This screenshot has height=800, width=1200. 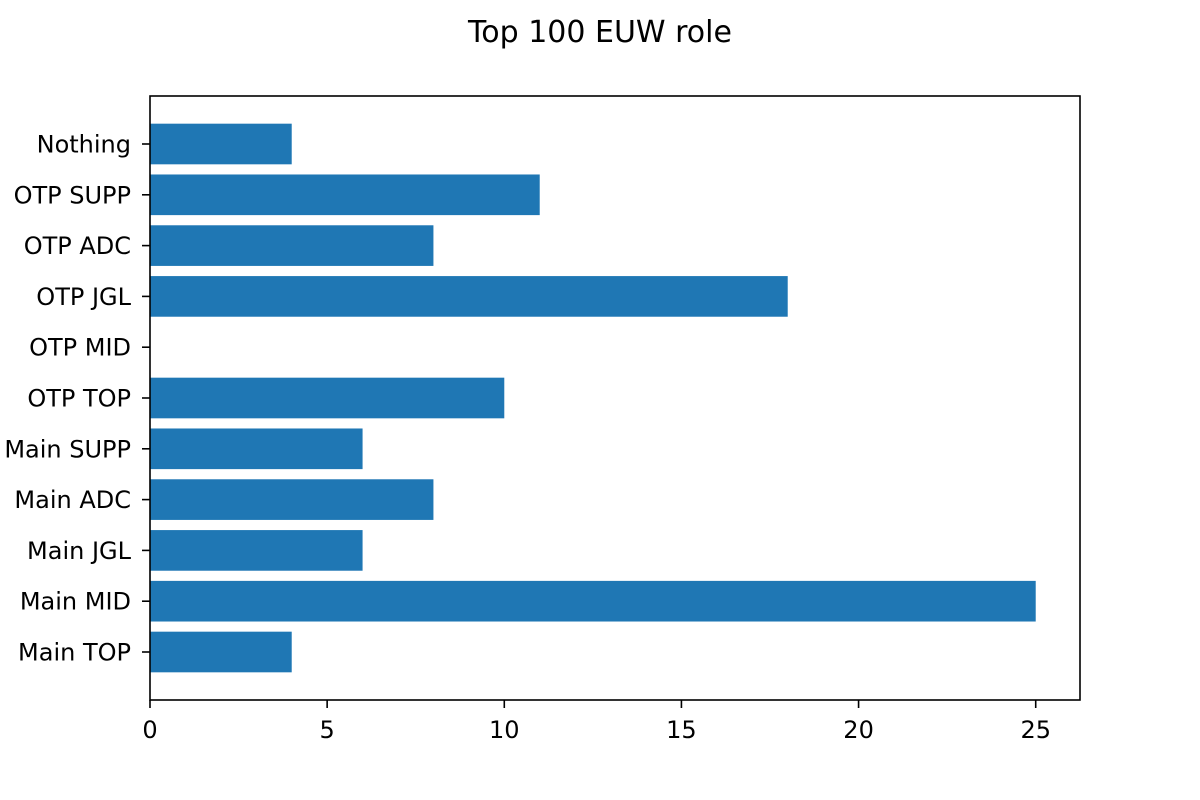 What do you see at coordinates (77, 246) in the screenshot?
I see `y-tick-label: OTP ADC` at bounding box center [77, 246].